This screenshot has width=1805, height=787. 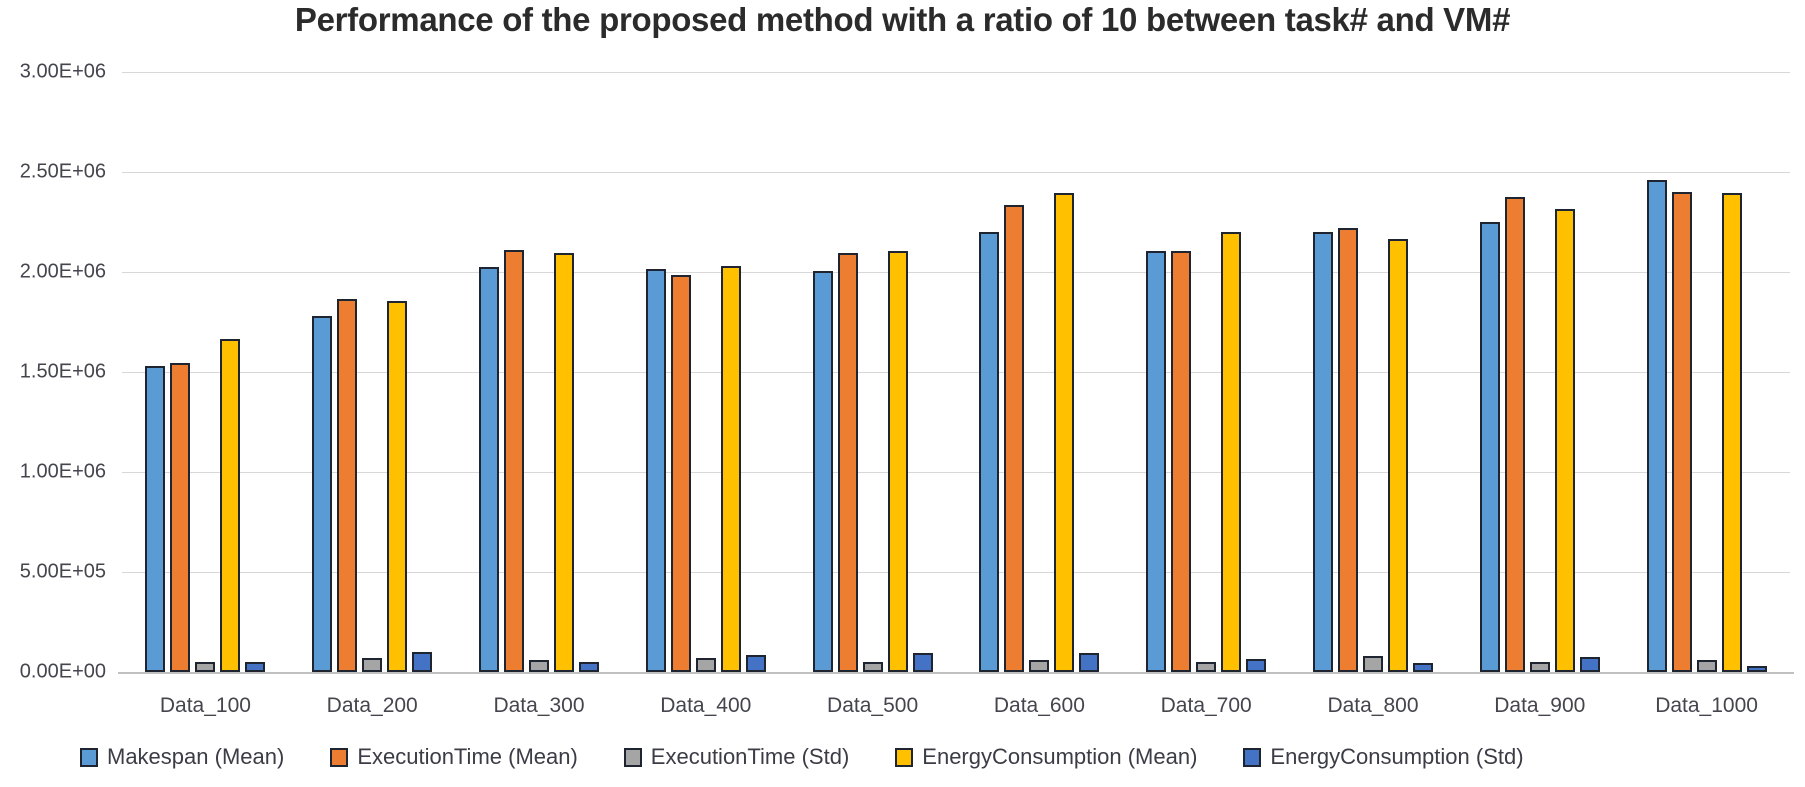 What do you see at coordinates (1589, 664) in the screenshot?
I see `bar-energyconsumption-std--data_900` at bounding box center [1589, 664].